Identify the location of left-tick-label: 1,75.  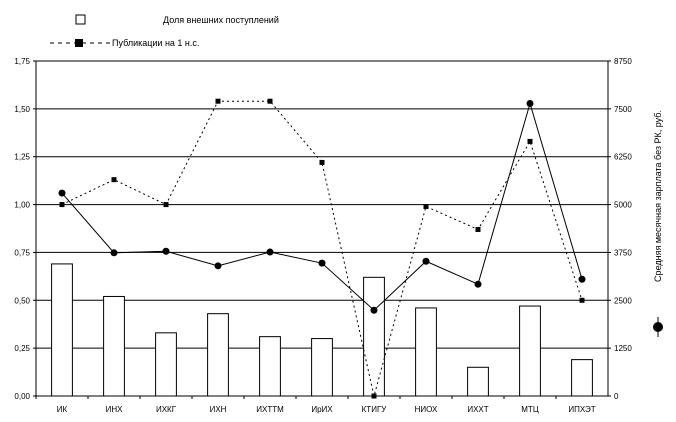
(22, 61).